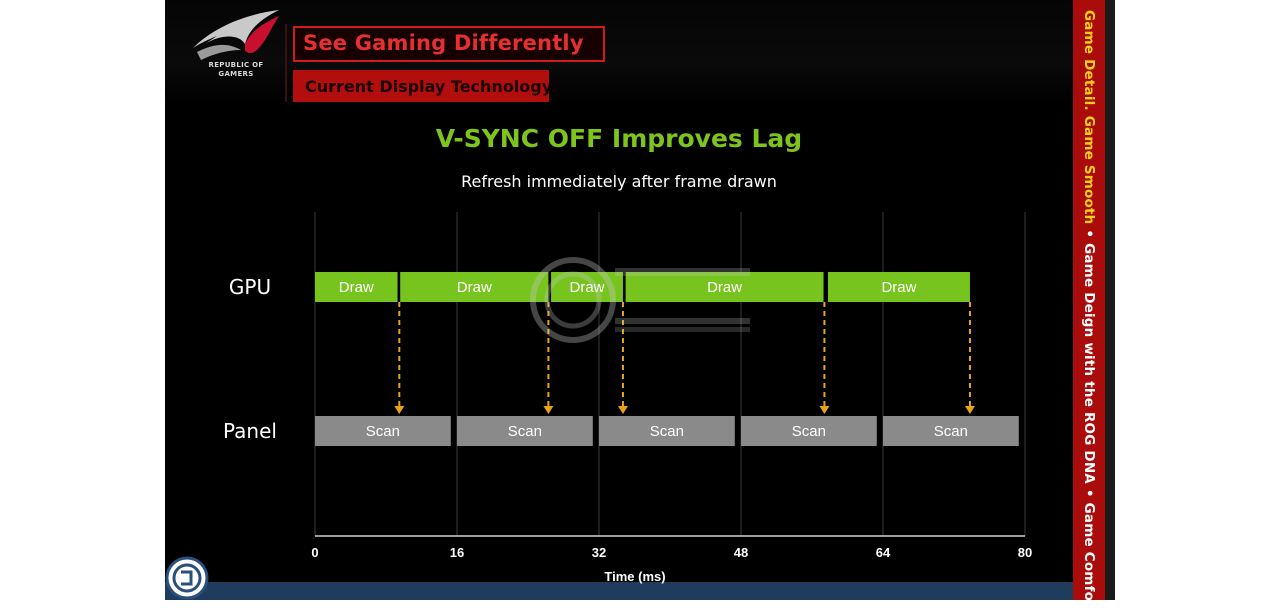 The height and width of the screenshot is (615, 1280). Describe the element at coordinates (236, 69) in the screenshot. I see `logo-text: REPUBLIC OF GAMERS` at that location.